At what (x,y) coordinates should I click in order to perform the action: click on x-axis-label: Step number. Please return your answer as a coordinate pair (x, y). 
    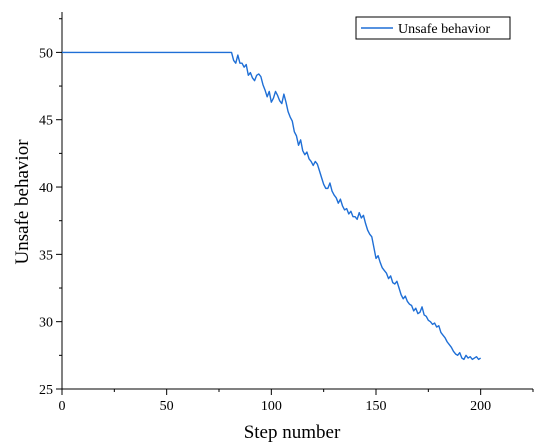
    Looking at the image, I should click on (292, 432).